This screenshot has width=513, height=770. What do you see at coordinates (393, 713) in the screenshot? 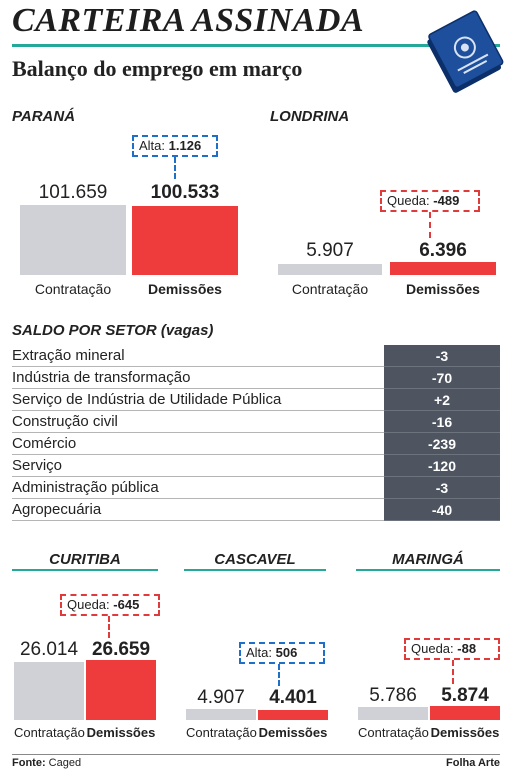
I see `bar-contratacao-maringa` at bounding box center [393, 713].